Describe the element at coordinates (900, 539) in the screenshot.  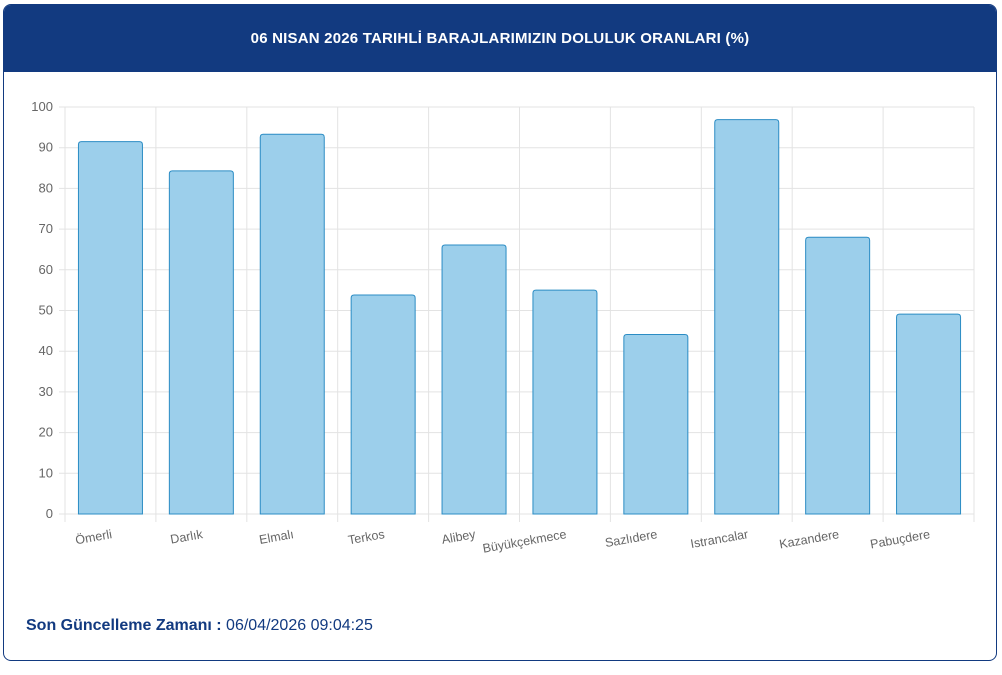
I see `x-tick-label: Pabuçdere` at that location.